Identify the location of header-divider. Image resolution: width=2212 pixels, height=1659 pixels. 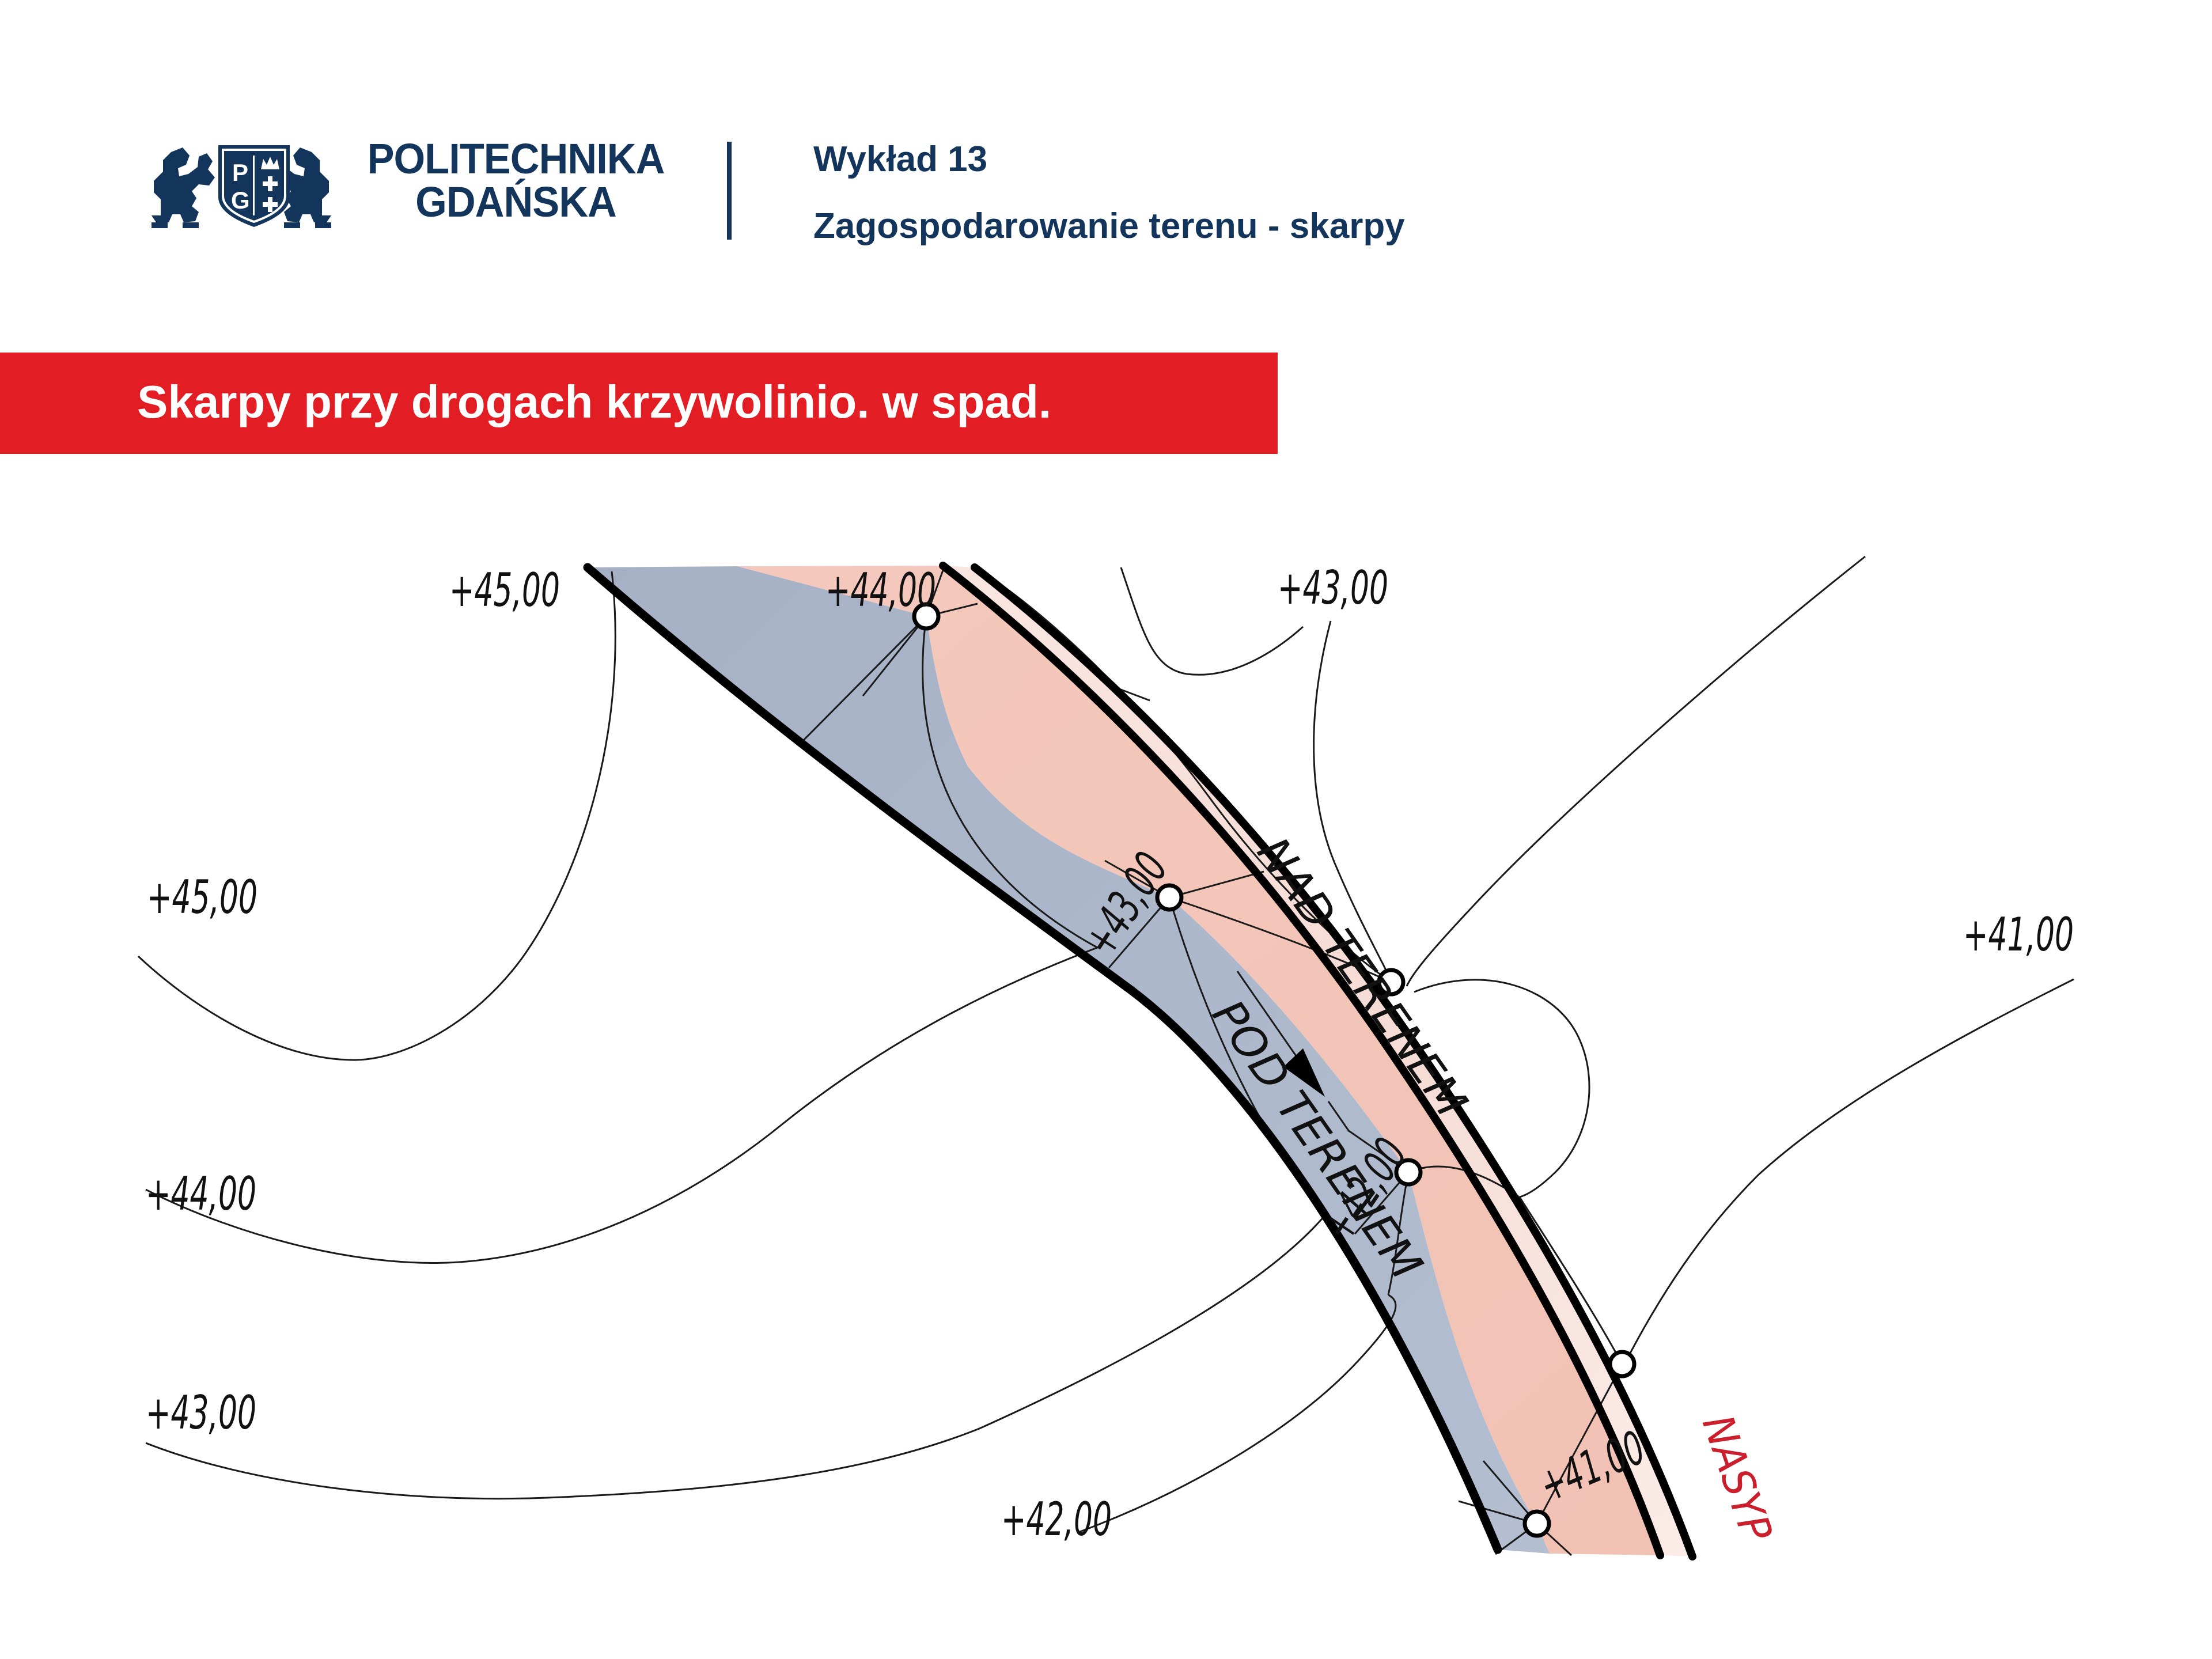
(729, 191).